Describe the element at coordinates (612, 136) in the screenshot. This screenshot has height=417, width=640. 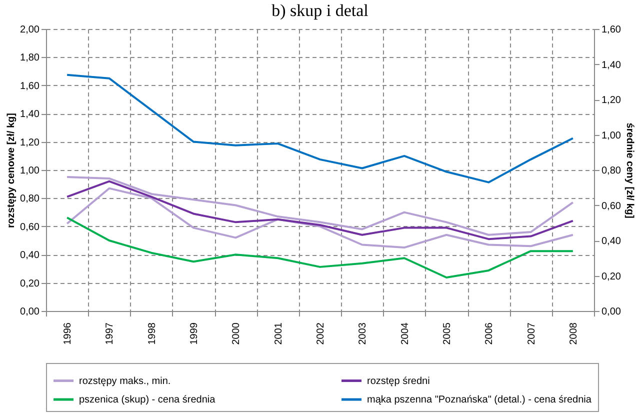
I see `y2-tick-label: 1,00` at that location.